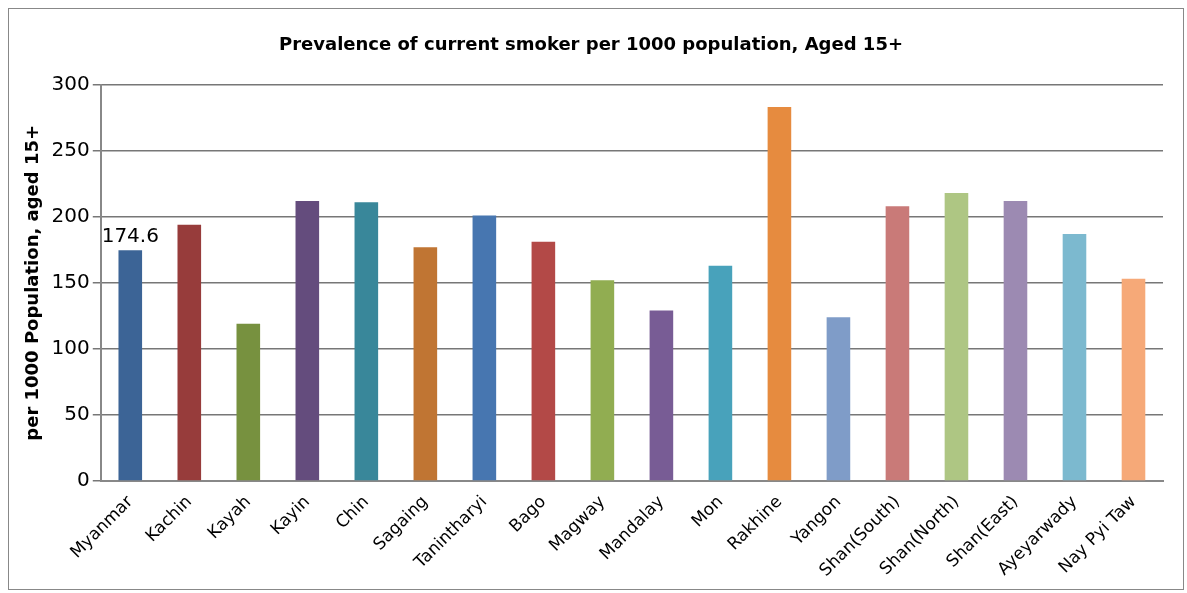  Describe the element at coordinates (70, 347) in the screenshot. I see `y-tick-label: 100` at that location.